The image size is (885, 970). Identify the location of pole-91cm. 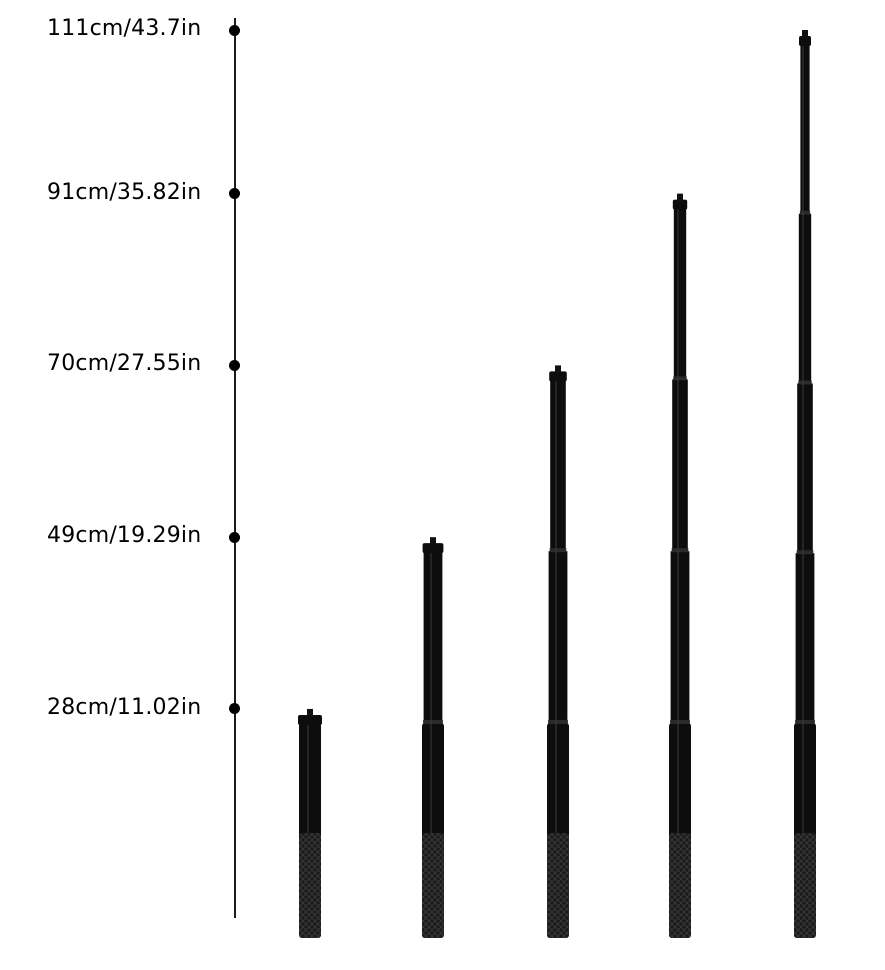
(680, 565).